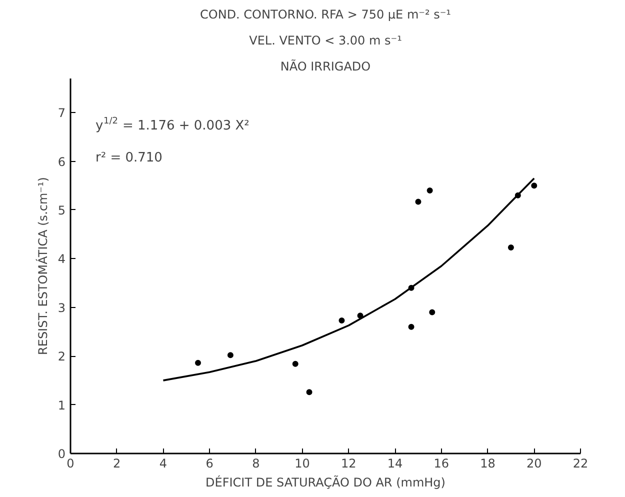 The height and width of the screenshot is (497, 625). What do you see at coordinates (488, 463) in the screenshot?
I see `x-tick-label: 18` at bounding box center [488, 463].